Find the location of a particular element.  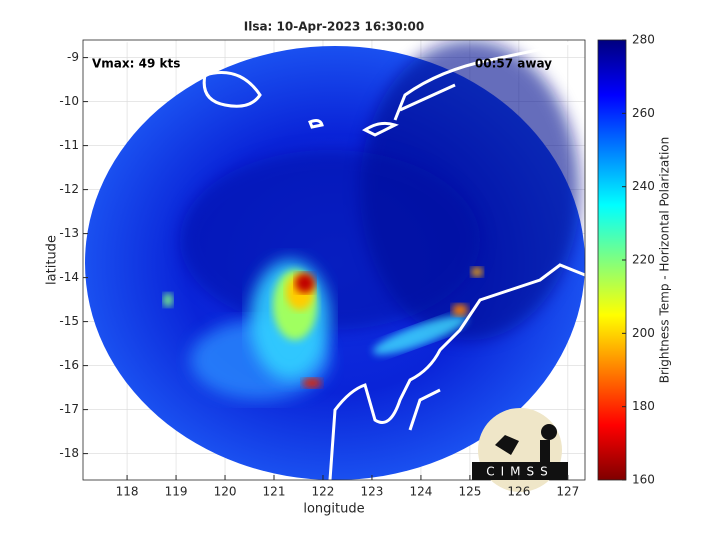

x-axis-label: longitude is located at coordinates (333, 509).